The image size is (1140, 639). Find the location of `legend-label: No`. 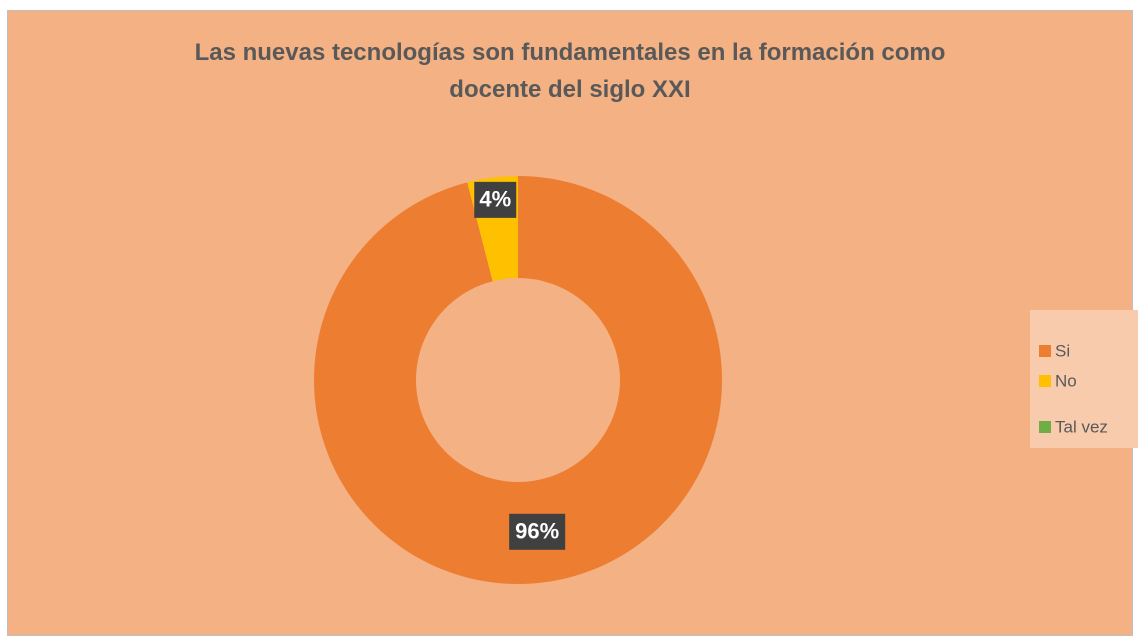

legend-label: No is located at coordinates (1066, 380).